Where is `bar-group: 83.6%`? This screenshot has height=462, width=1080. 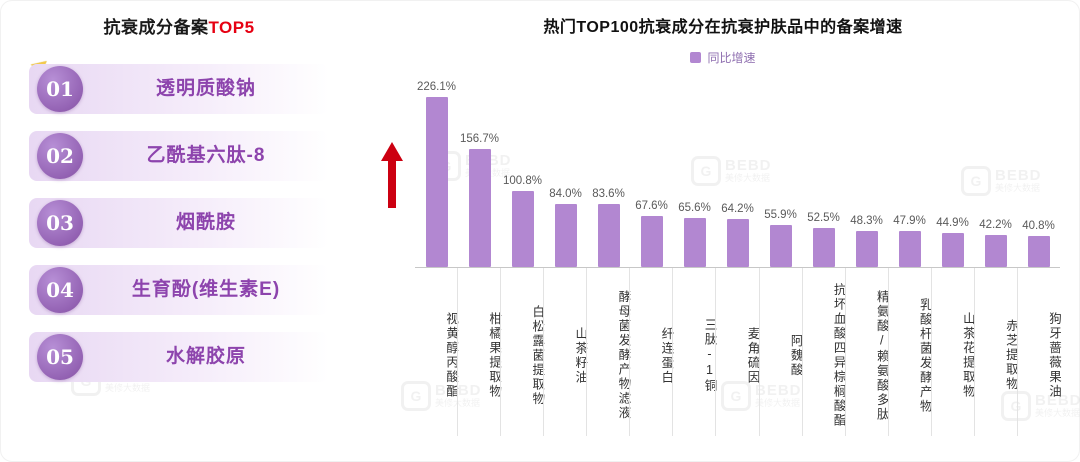
bar-group: 83.6% is located at coordinates (608, 227).